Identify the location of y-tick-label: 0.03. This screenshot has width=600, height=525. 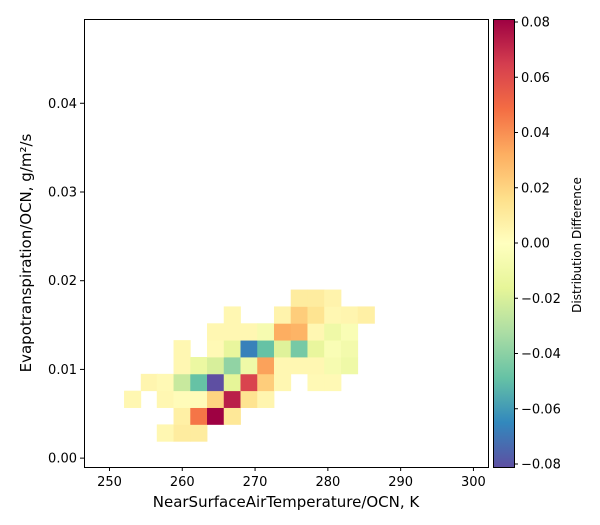
(62, 192).